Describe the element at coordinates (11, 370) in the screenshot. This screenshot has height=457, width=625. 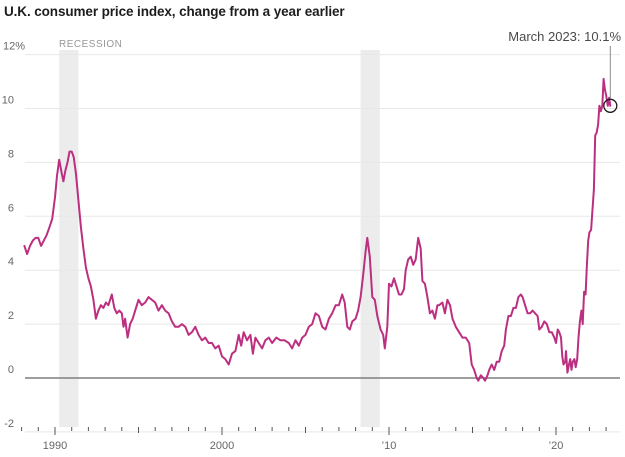
I see `y-tick-label: 0` at that location.